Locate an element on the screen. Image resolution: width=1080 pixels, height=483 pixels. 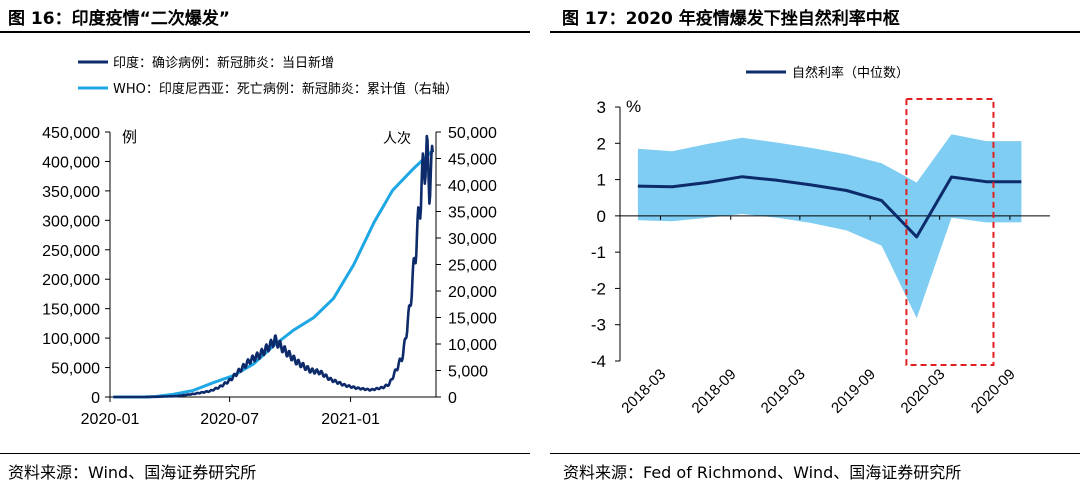
y-tick-label: 0 is located at coordinates (601, 216).